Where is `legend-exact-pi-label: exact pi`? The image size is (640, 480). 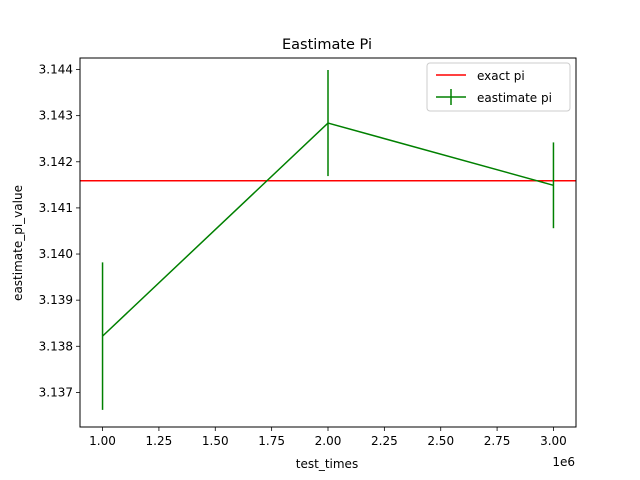
legend-exact-pi-label: exact pi is located at coordinates (501, 76).